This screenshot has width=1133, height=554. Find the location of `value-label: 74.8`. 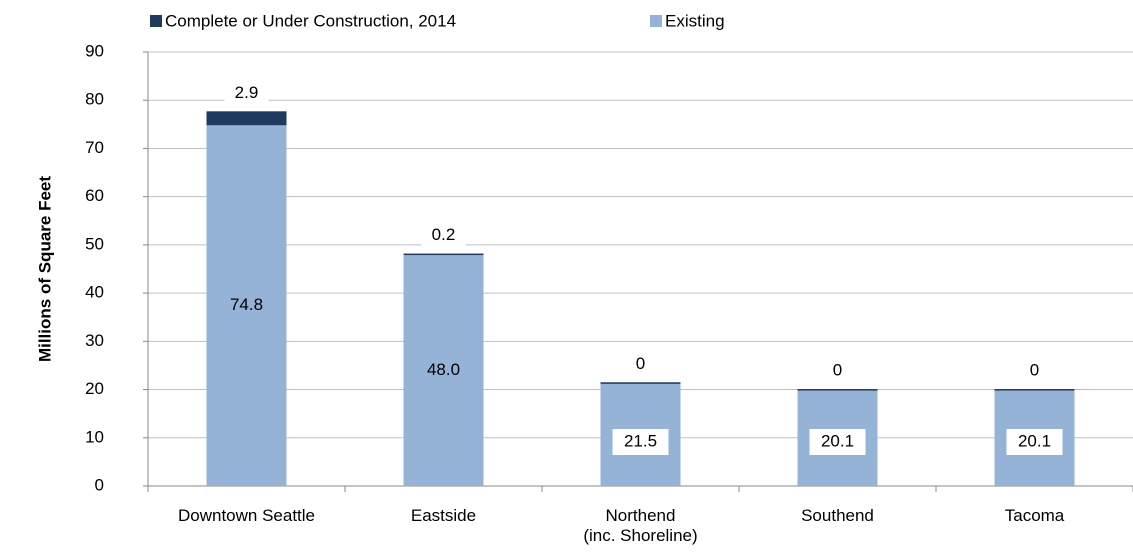

value-label: 74.8 is located at coordinates (246, 304).